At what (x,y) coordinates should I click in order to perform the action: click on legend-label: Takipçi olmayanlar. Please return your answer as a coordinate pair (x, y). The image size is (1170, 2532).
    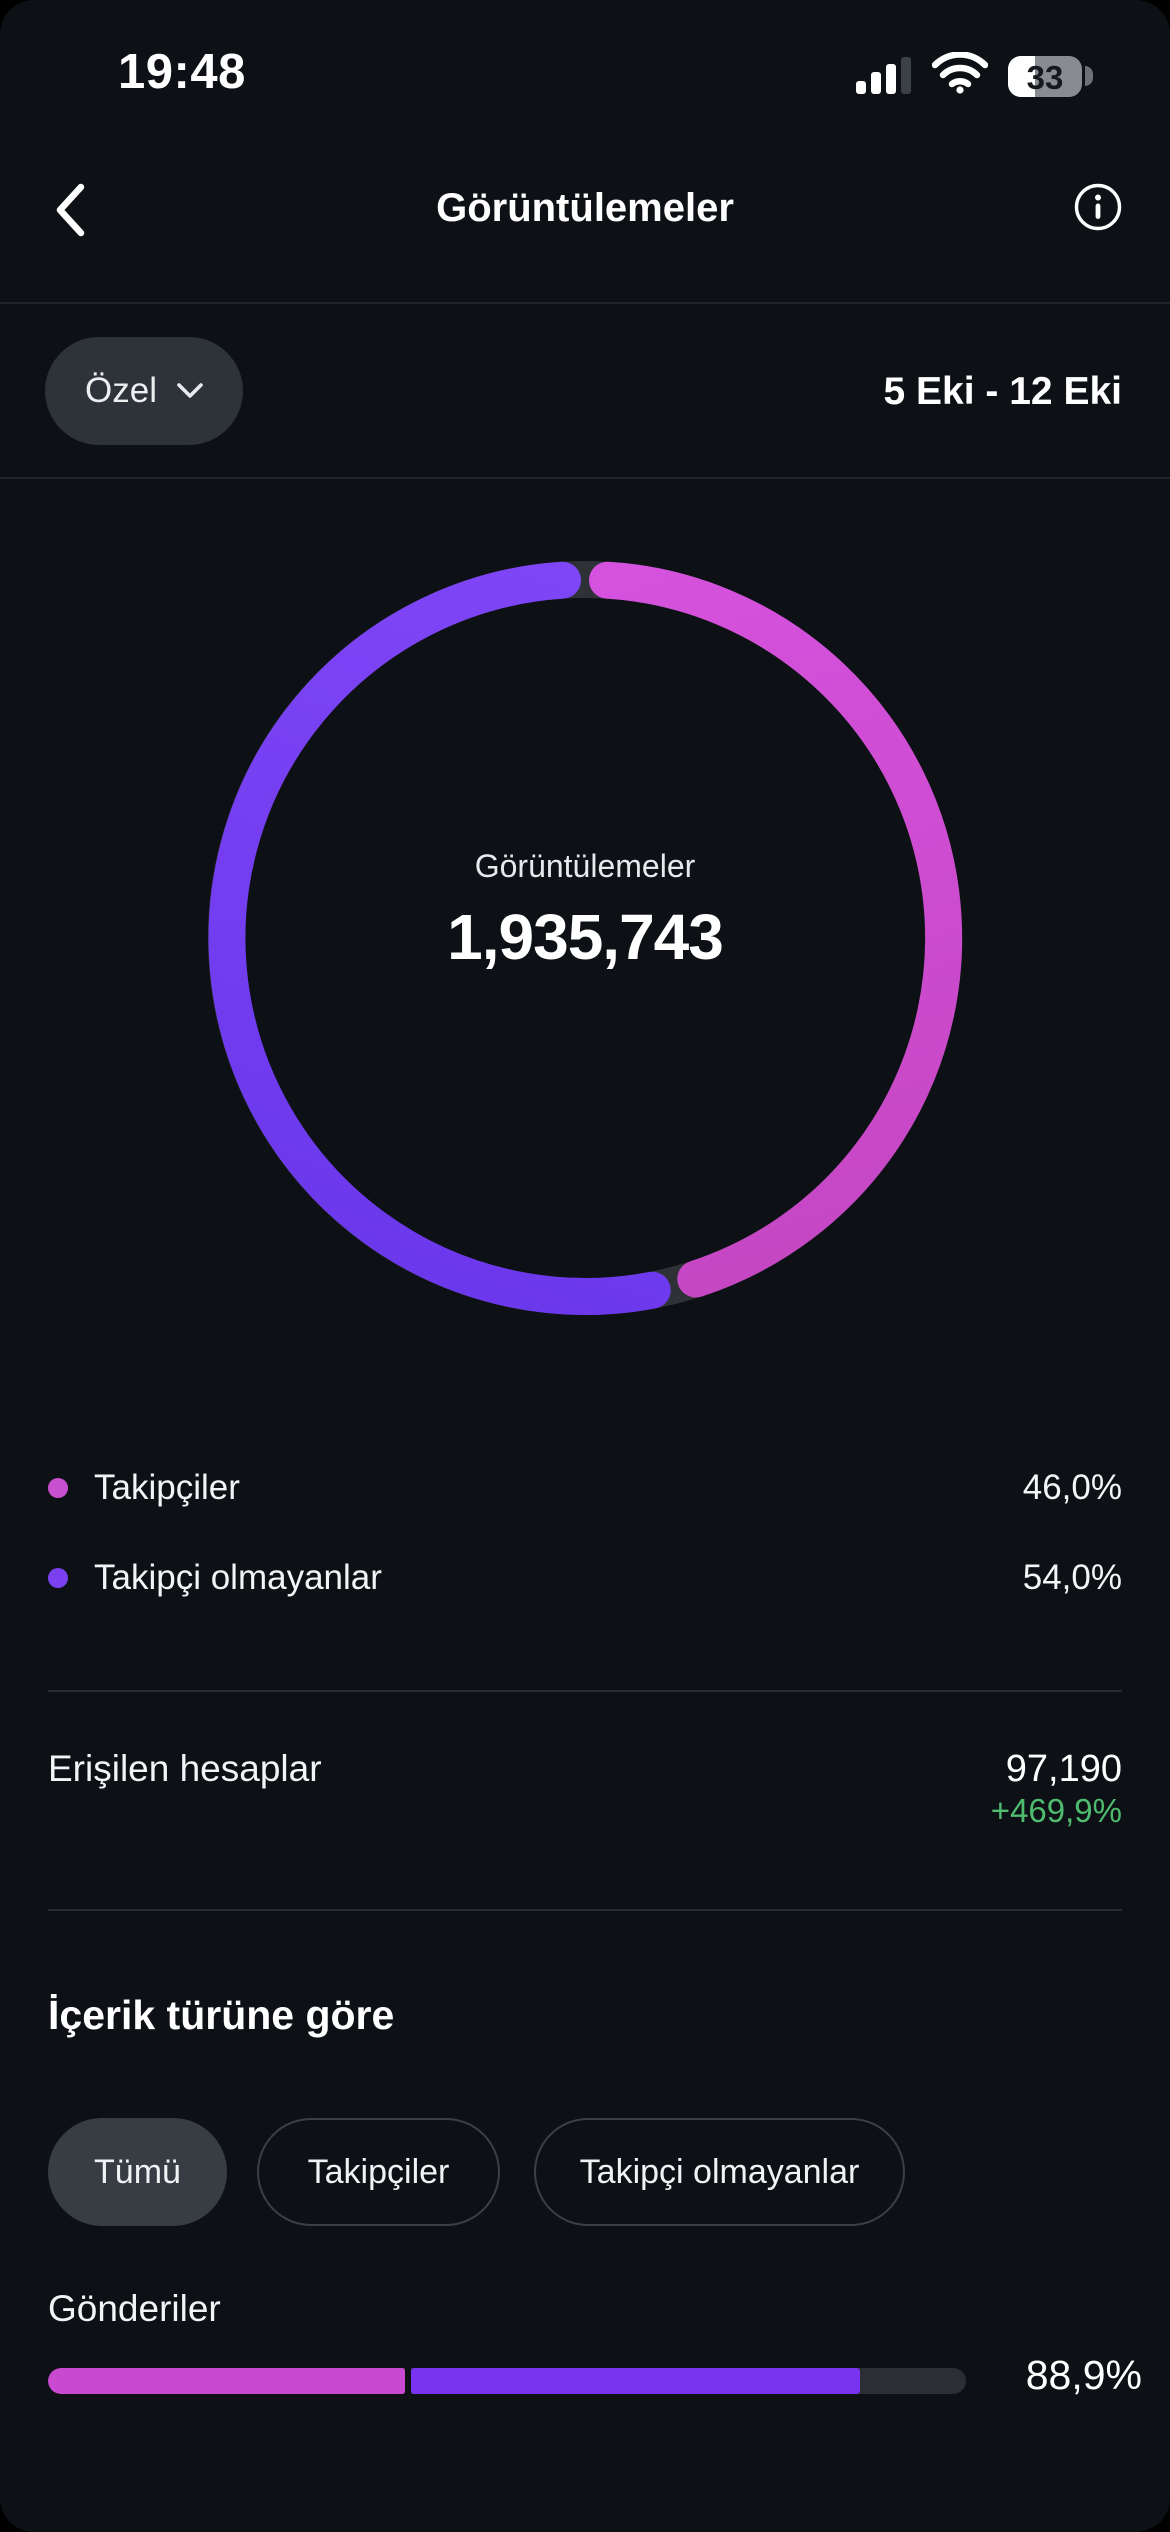
    Looking at the image, I should click on (238, 1577).